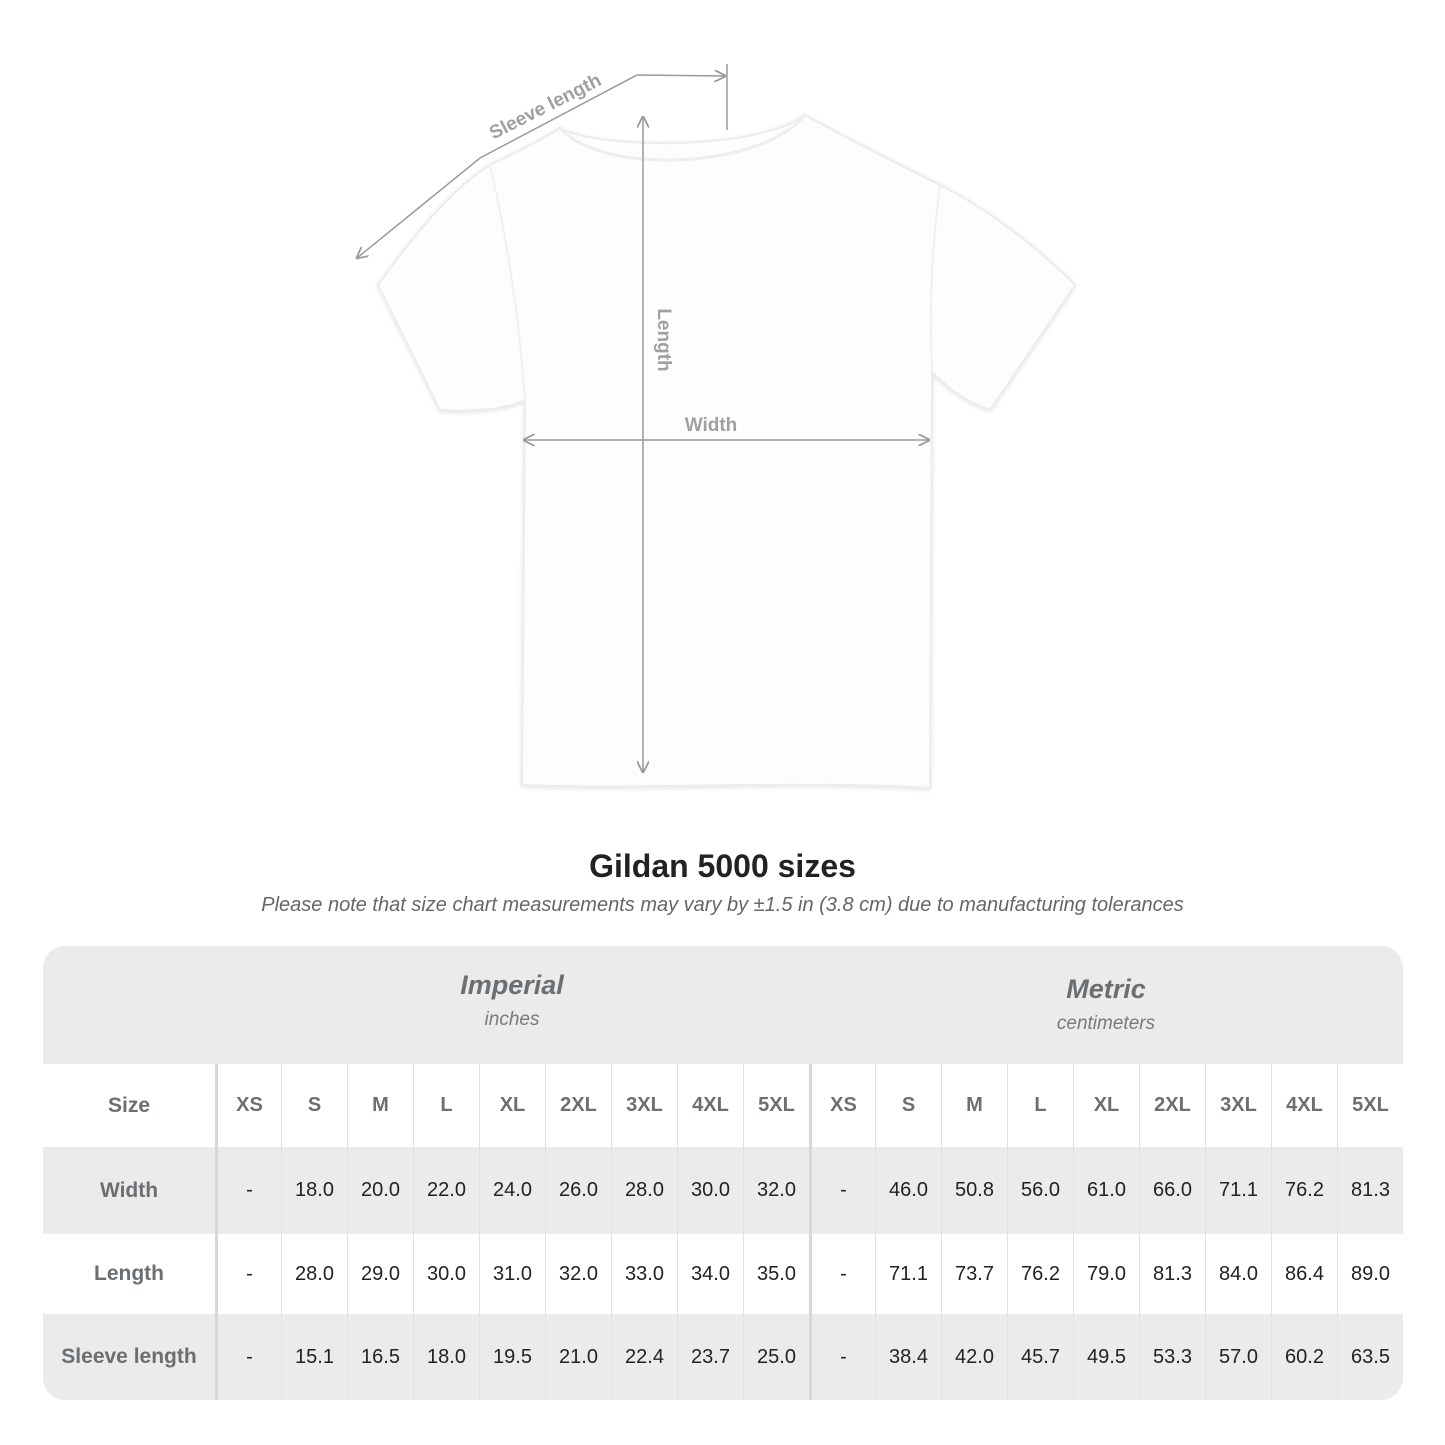  Describe the element at coordinates (129, 1356) in the screenshot. I see `row-label: Sleeve length` at that location.